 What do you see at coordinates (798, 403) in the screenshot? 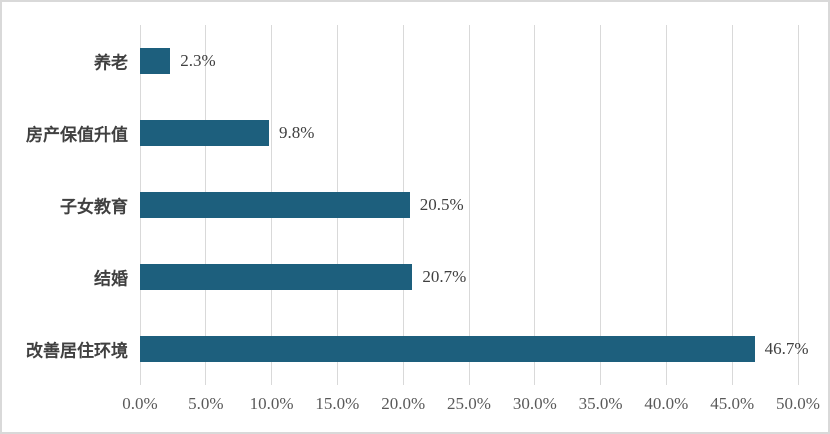
I see `x-axis-tick-label: 50.0%` at bounding box center [798, 403].